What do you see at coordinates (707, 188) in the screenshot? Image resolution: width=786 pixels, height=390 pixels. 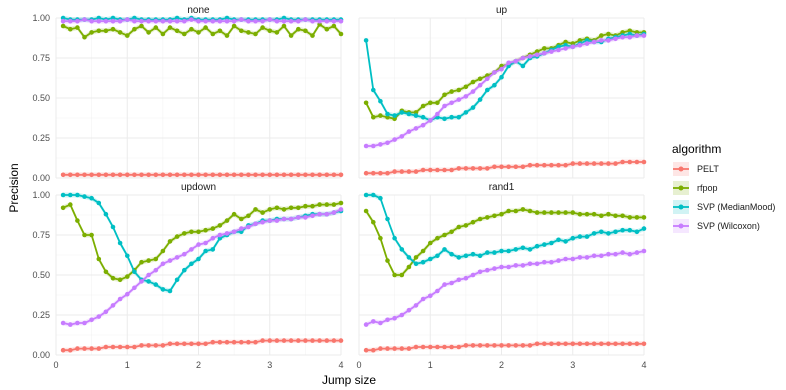 I see `legend-label: rfpop` at bounding box center [707, 188].